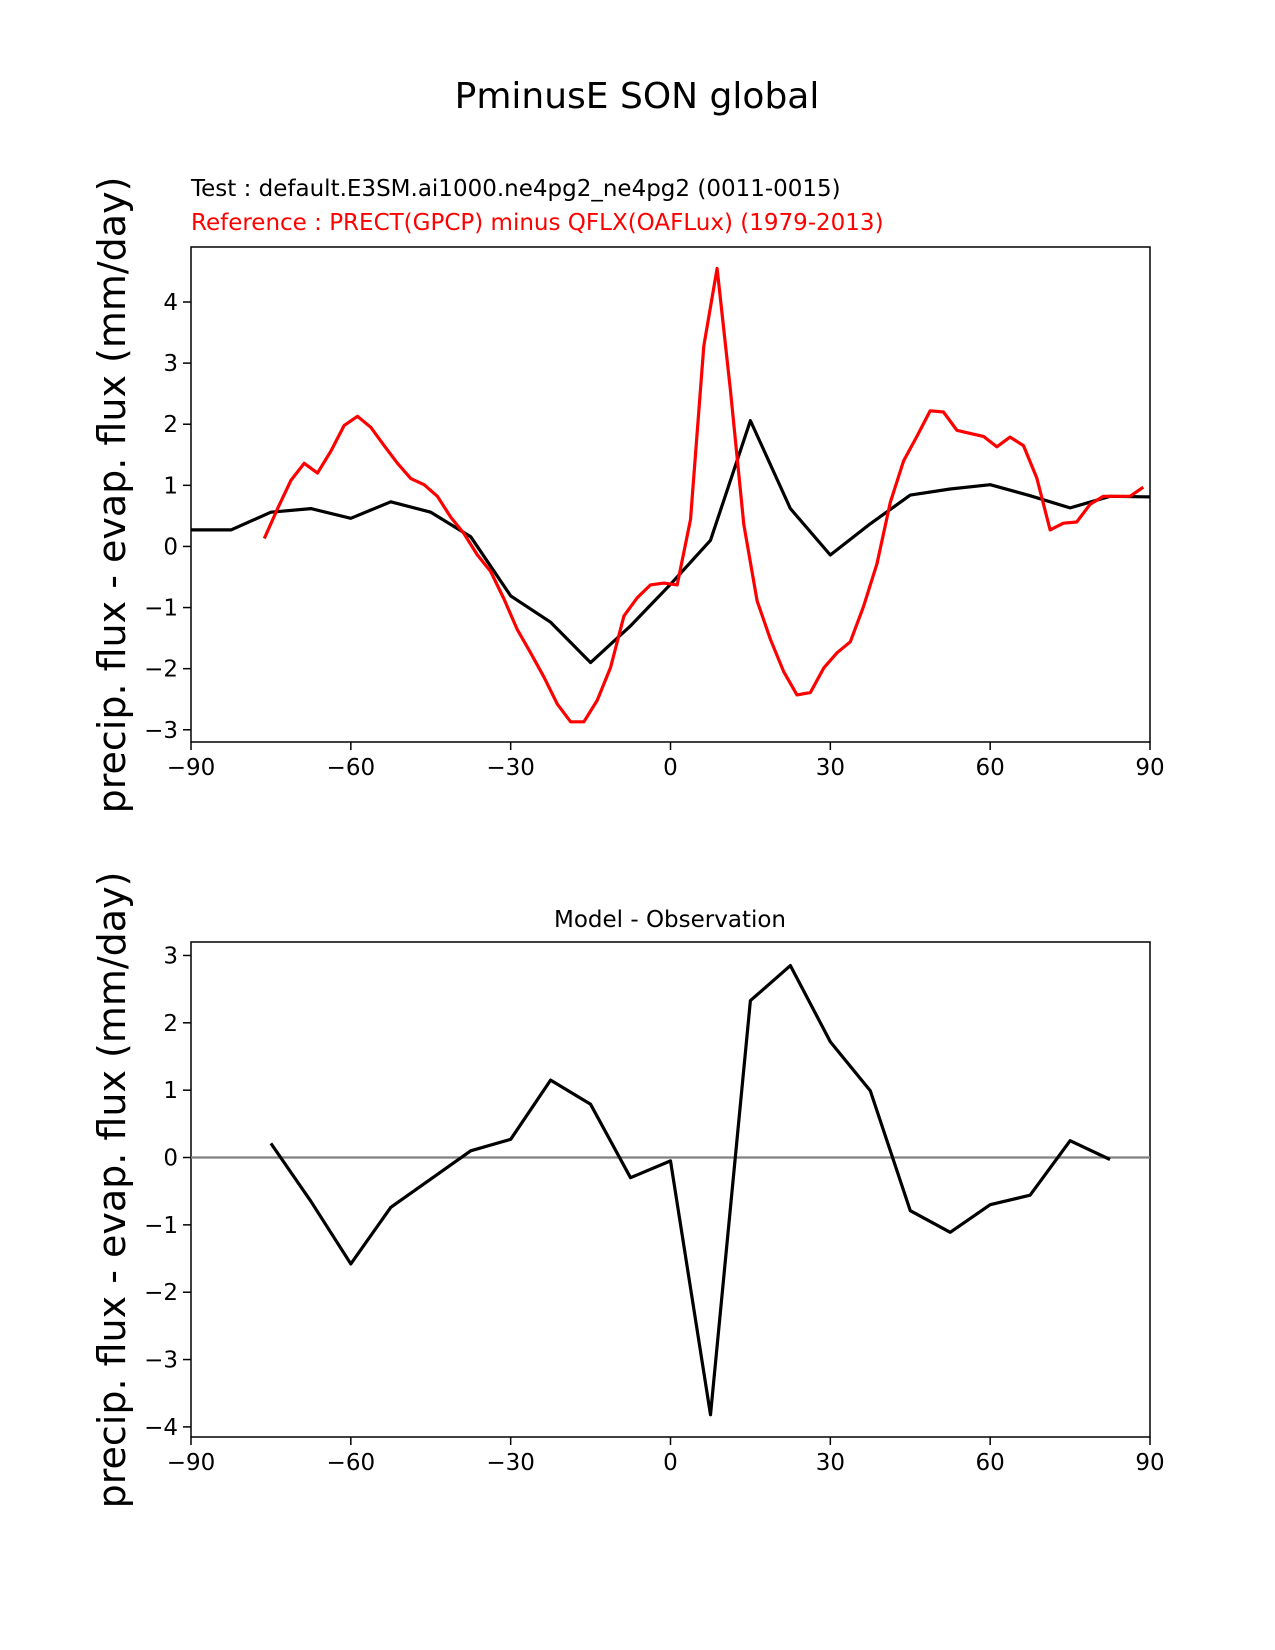  Describe the element at coordinates (637, 96) in the screenshot. I see `figure-title: PminusE SON global` at that location.